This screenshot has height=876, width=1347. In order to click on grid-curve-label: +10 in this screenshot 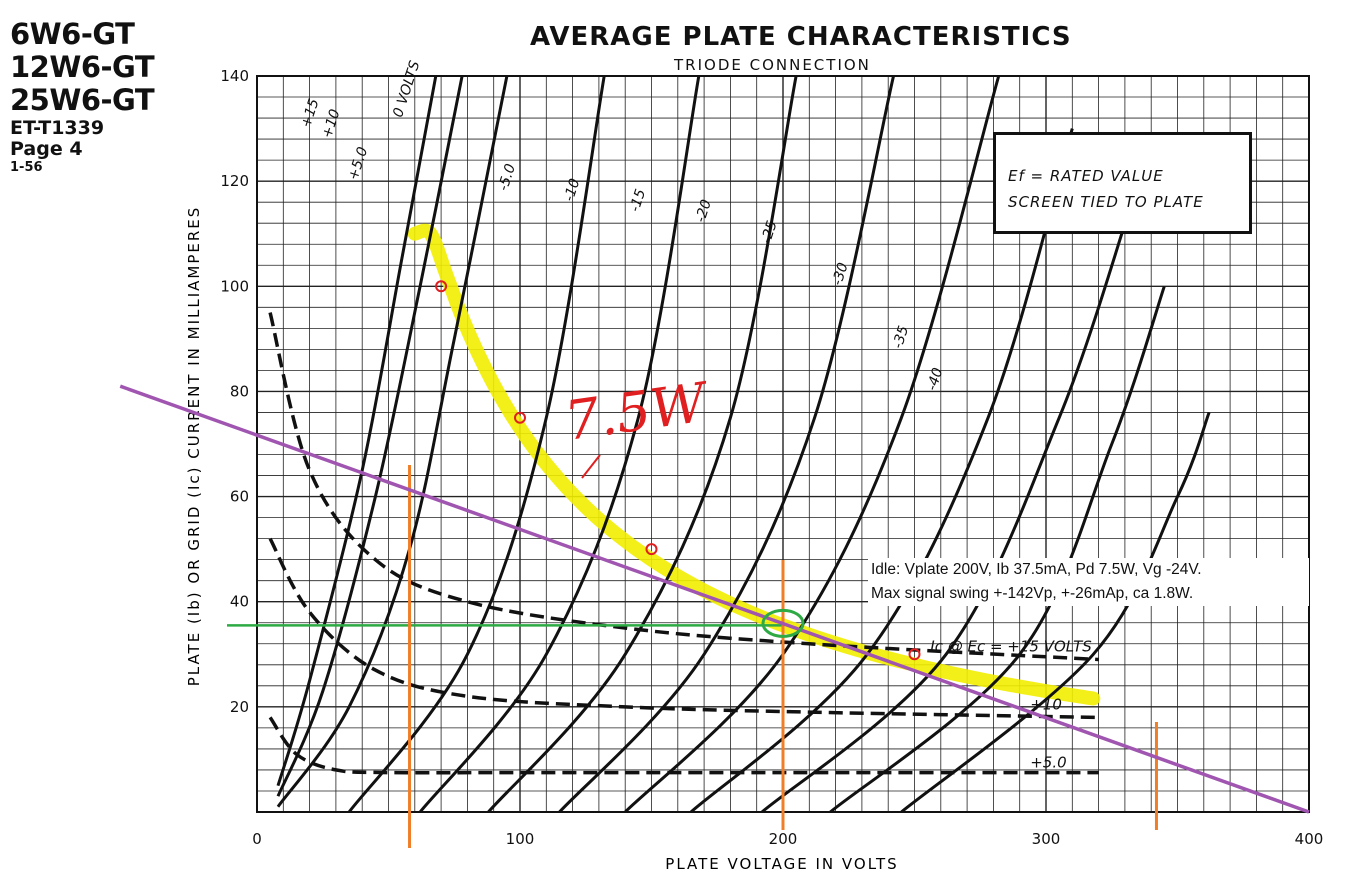, I will do `click(1046, 704)`.